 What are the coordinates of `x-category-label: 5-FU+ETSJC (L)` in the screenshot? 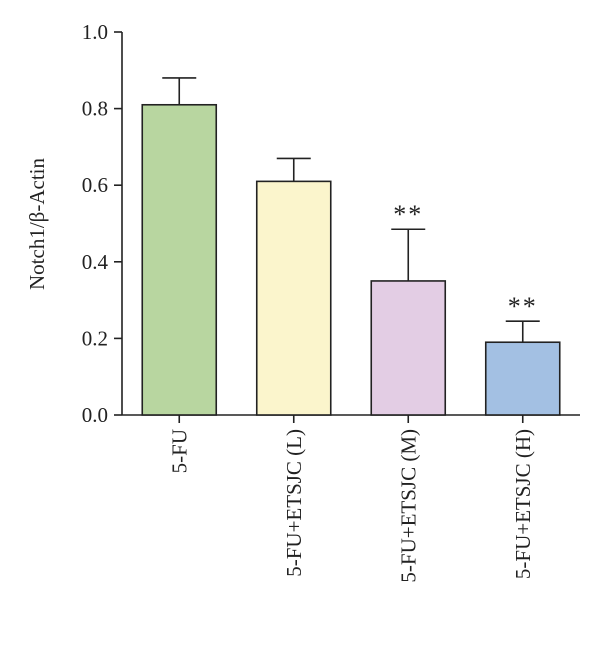 It's located at (294, 503).